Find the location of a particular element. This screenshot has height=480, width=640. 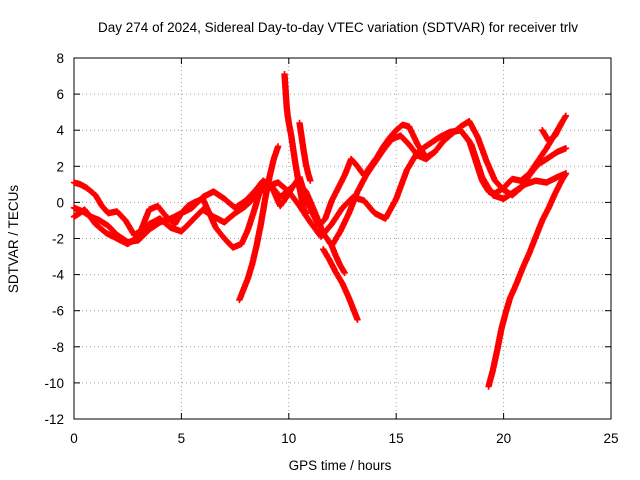

y-tick-label: -10 is located at coordinates (54, 383).